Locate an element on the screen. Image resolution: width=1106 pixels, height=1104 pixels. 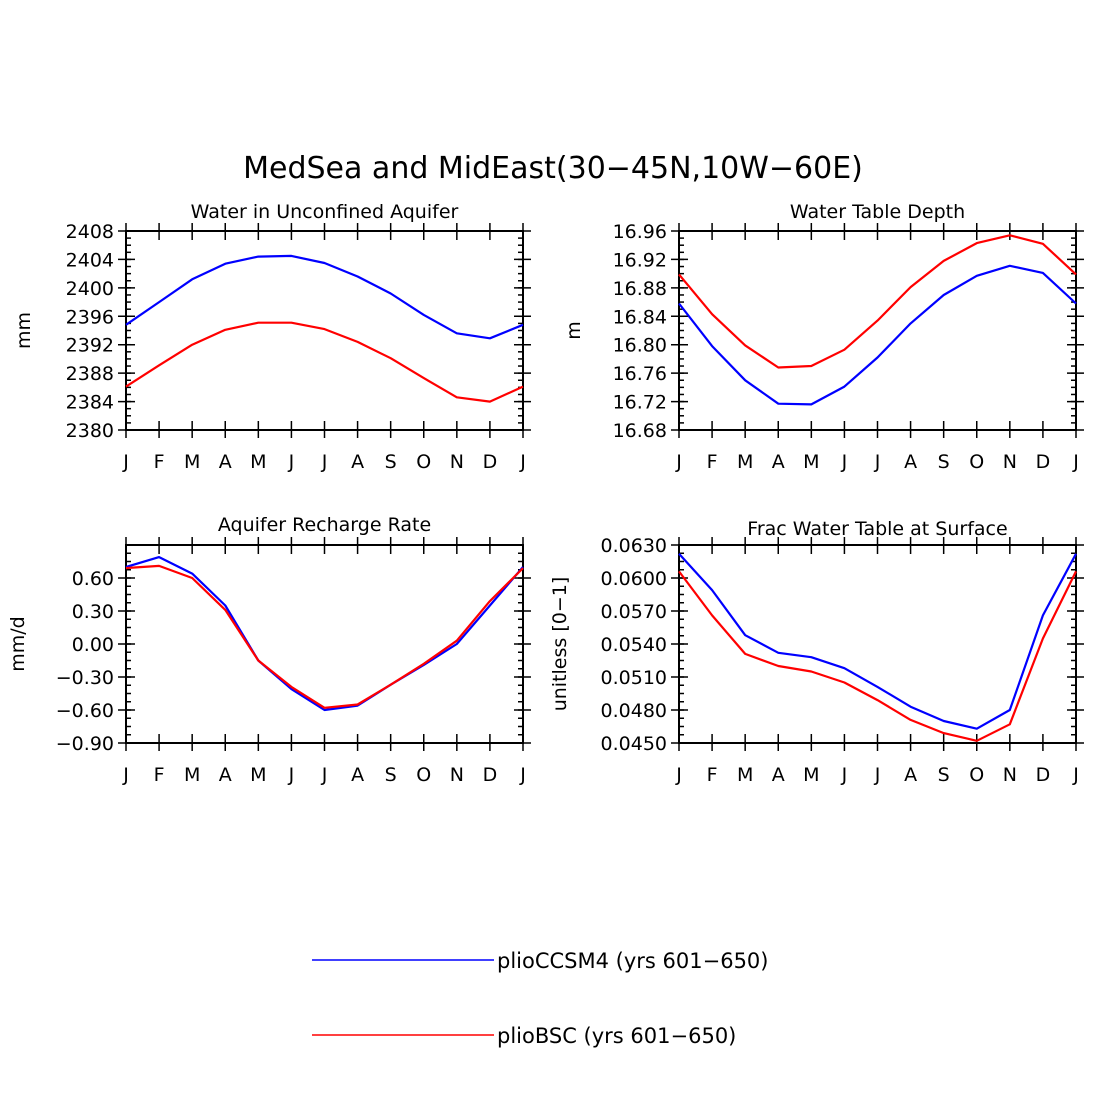
y-tick-label: 2388 is located at coordinates (90, 374).